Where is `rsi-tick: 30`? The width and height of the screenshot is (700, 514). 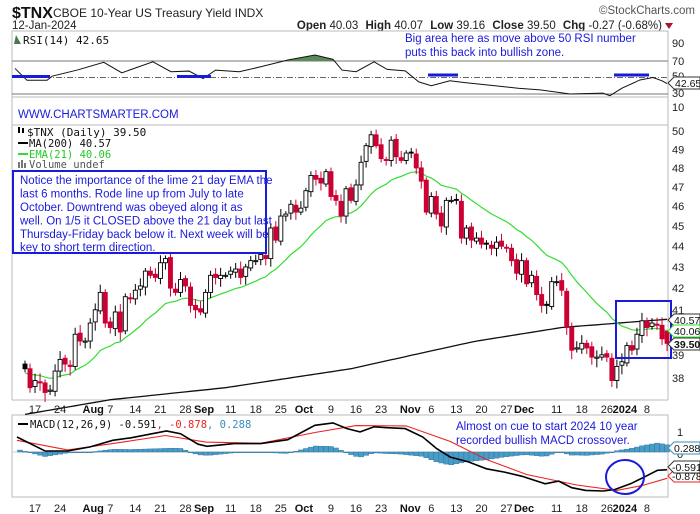 rsi-tick: 30 is located at coordinates (678, 94).